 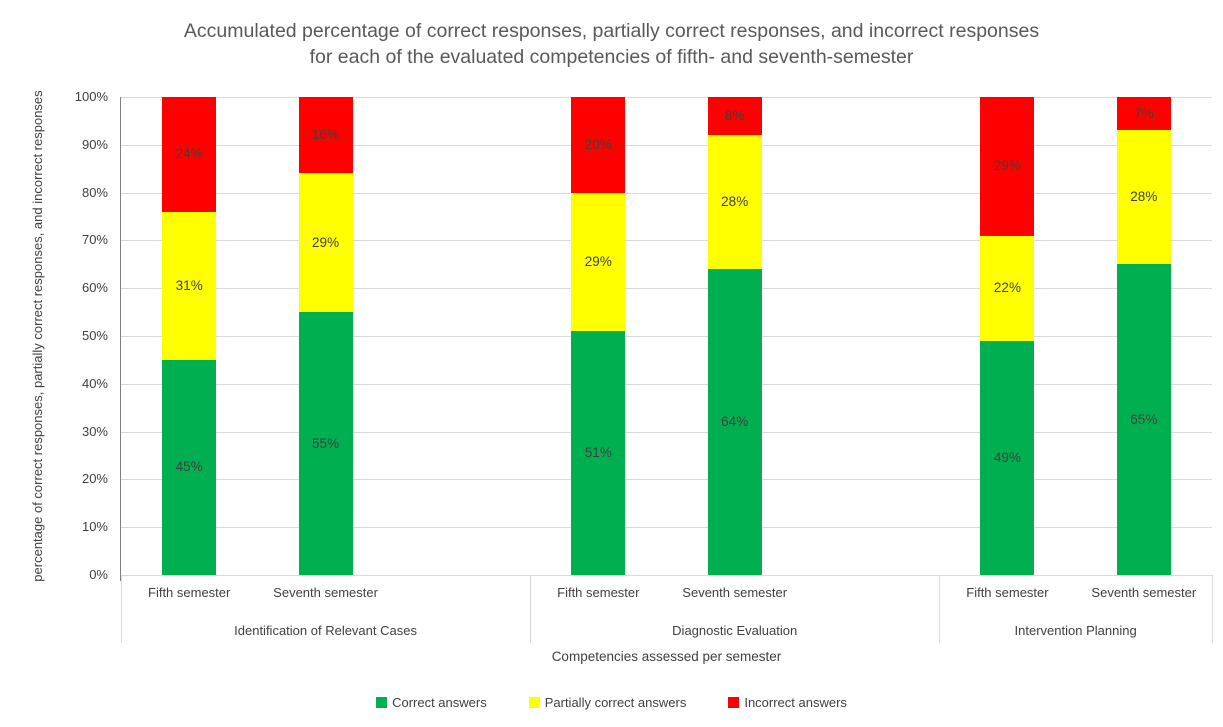 What do you see at coordinates (94, 144) in the screenshot?
I see `y-tick-label: 90%` at bounding box center [94, 144].